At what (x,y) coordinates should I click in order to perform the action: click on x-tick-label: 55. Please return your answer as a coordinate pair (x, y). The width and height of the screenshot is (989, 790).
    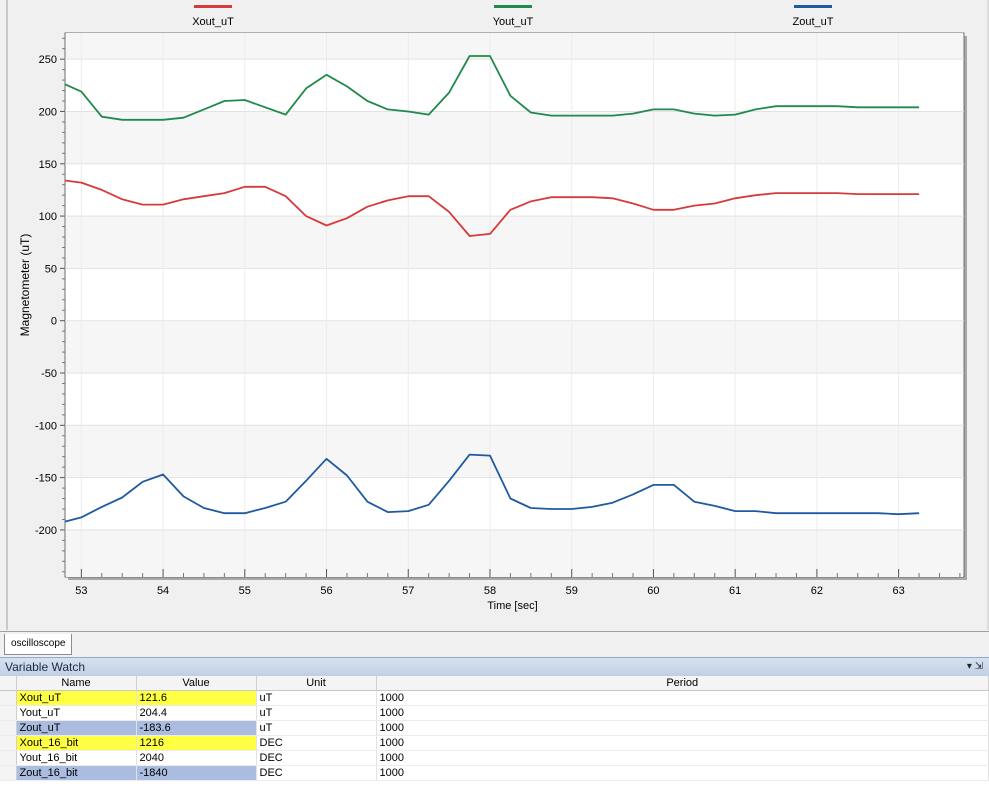
    Looking at the image, I should click on (245, 591).